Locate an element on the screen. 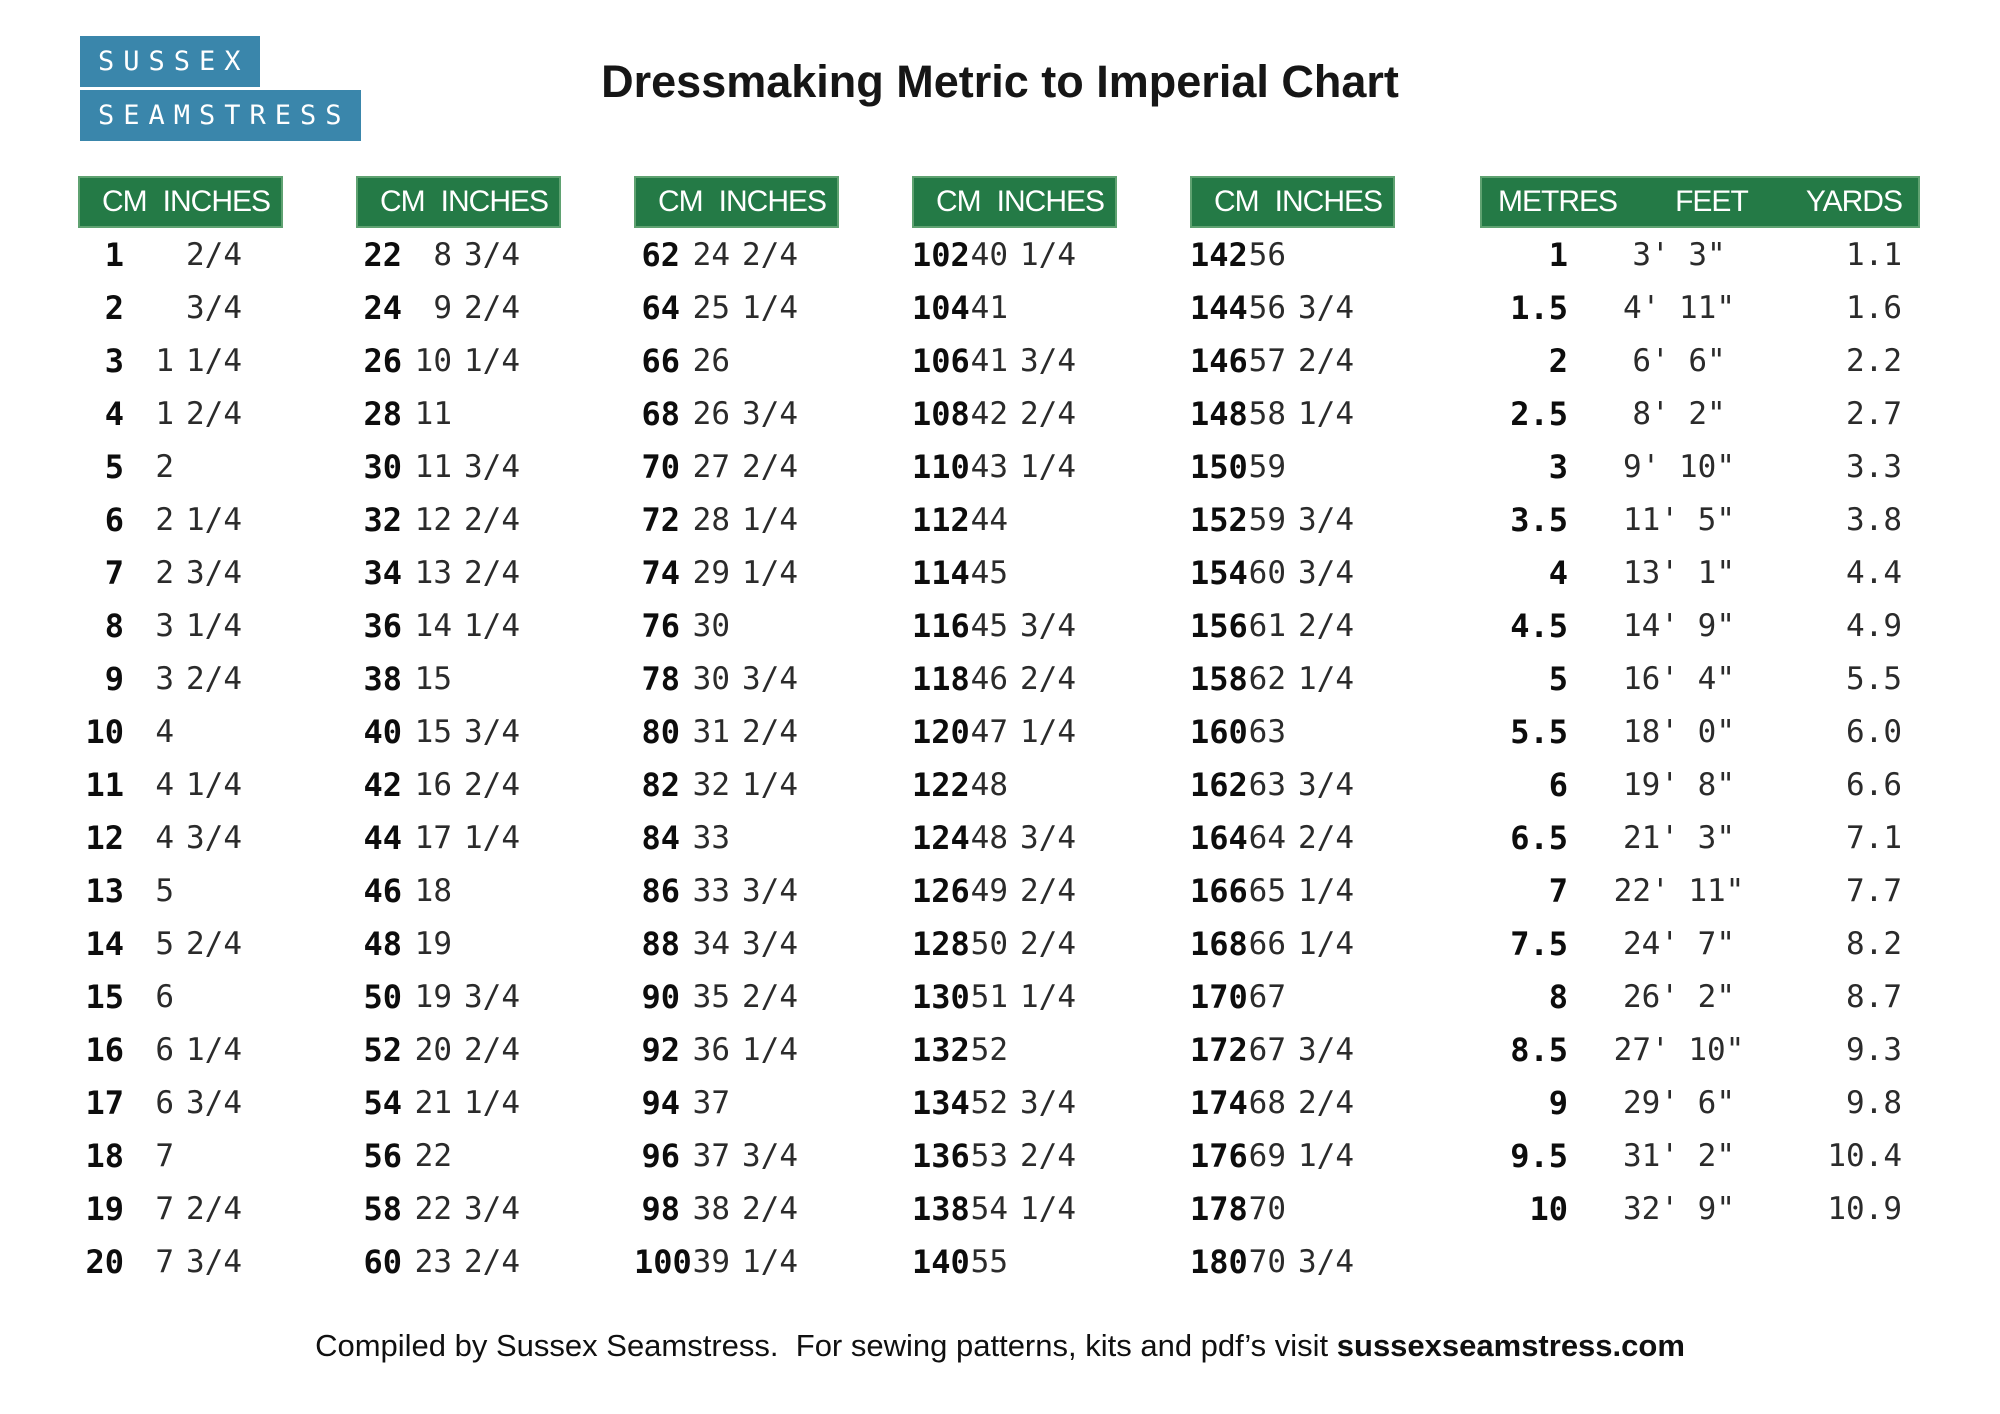 Image resolution: width=2000 pixels, height=1414 pixels. cm-value: 8 is located at coordinates (114, 625).